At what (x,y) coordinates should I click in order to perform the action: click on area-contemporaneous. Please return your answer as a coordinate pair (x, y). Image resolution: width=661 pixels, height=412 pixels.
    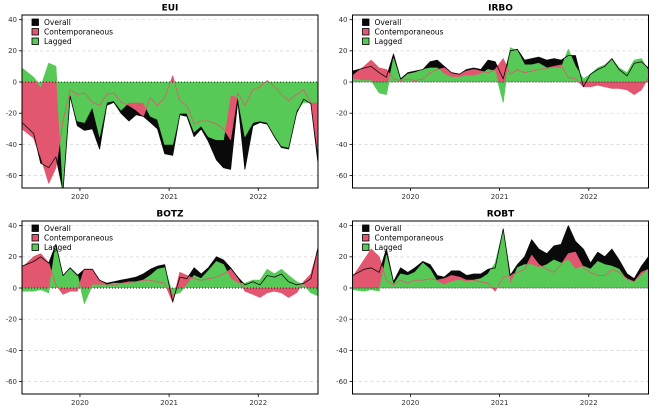
    Looking at the image, I should click on (500, 76).